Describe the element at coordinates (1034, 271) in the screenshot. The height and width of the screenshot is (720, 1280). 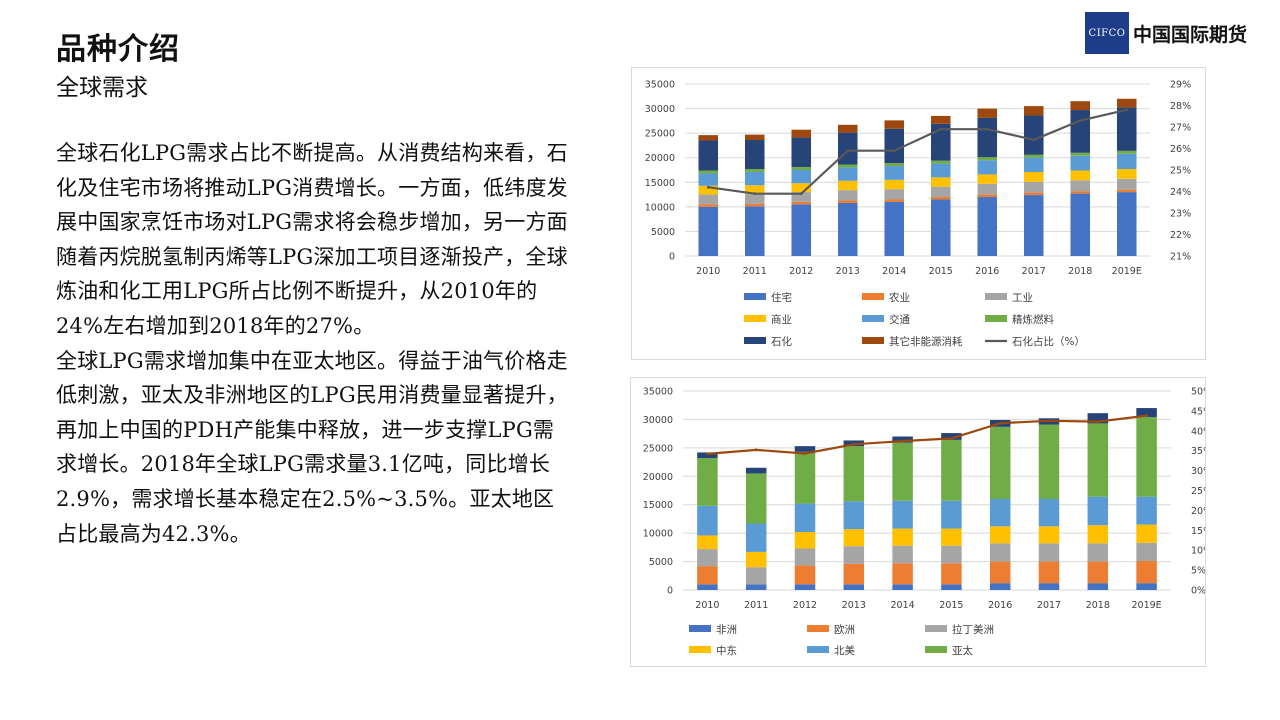
I see `x-tick-label: 2017` at that location.